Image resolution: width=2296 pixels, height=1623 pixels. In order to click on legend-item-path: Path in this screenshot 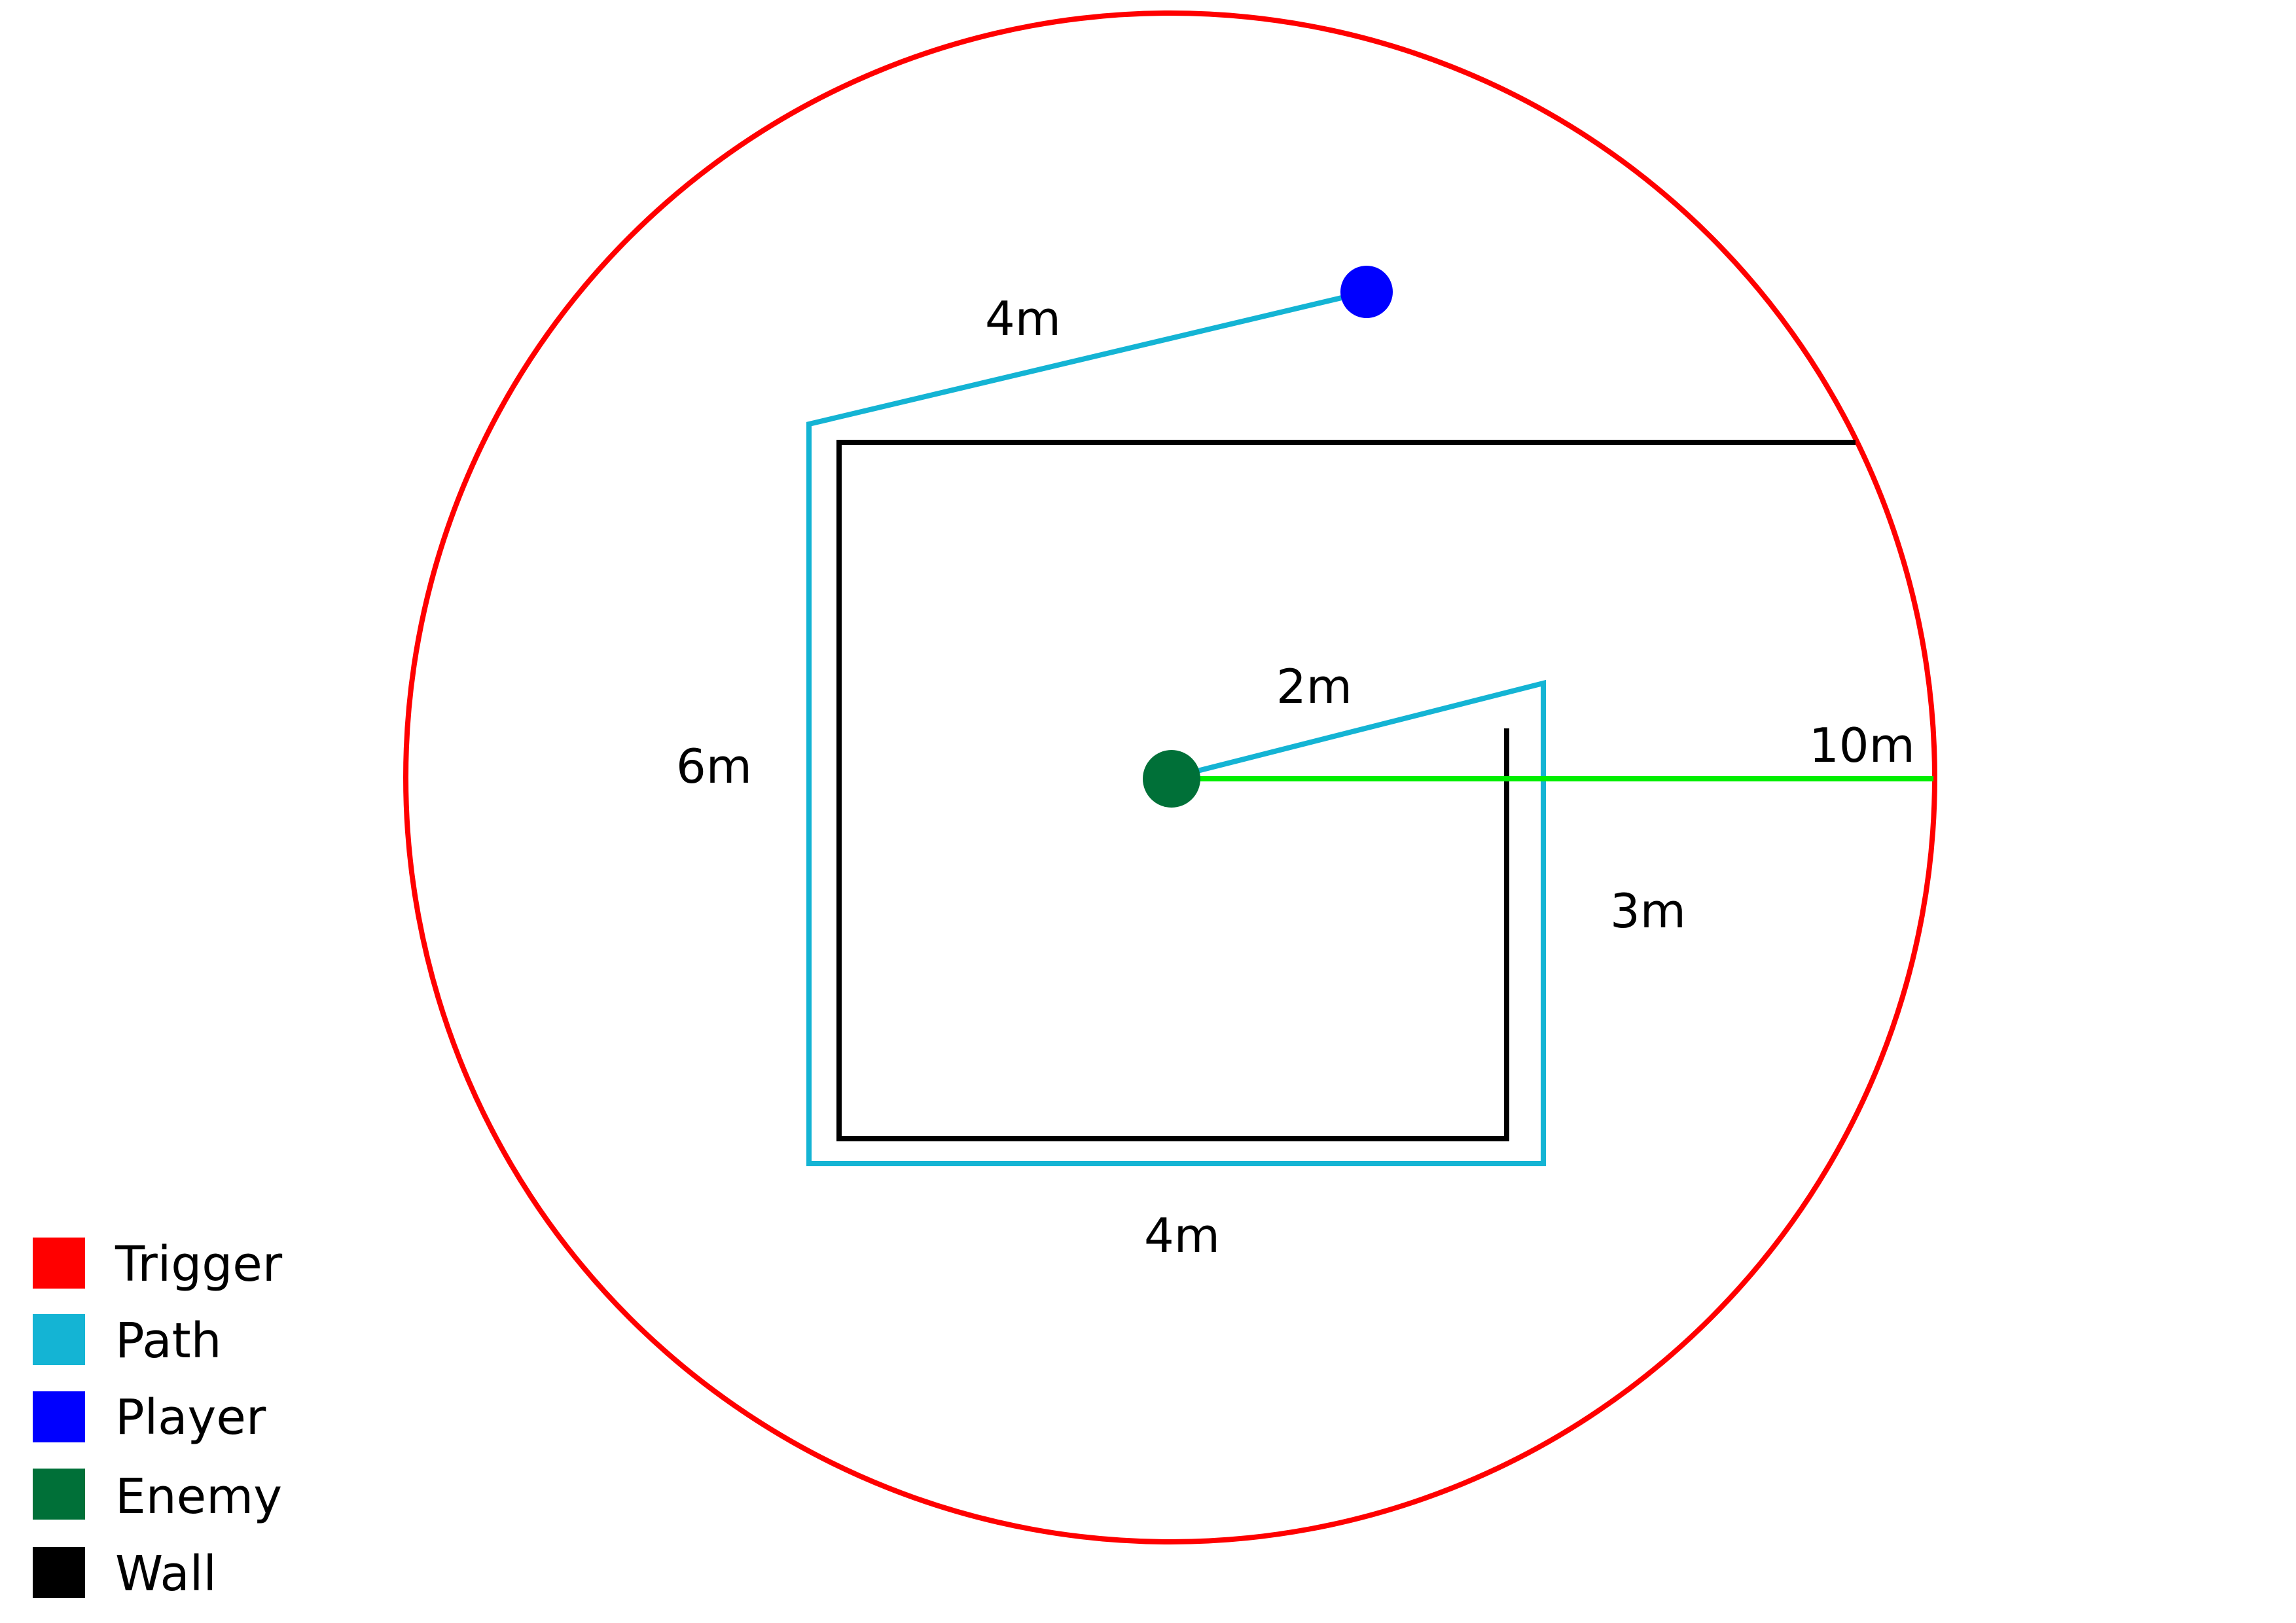, I will do `click(127, 1341)`.